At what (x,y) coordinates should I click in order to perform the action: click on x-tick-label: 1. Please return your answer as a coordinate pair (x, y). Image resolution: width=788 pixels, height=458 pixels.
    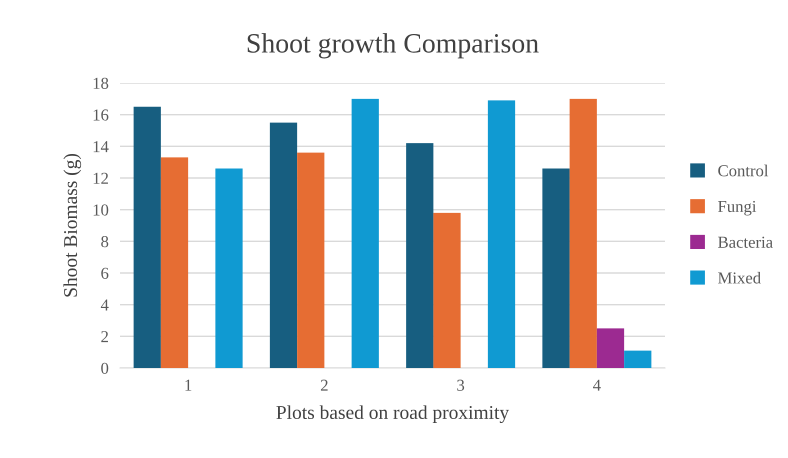
    Looking at the image, I should click on (188, 385).